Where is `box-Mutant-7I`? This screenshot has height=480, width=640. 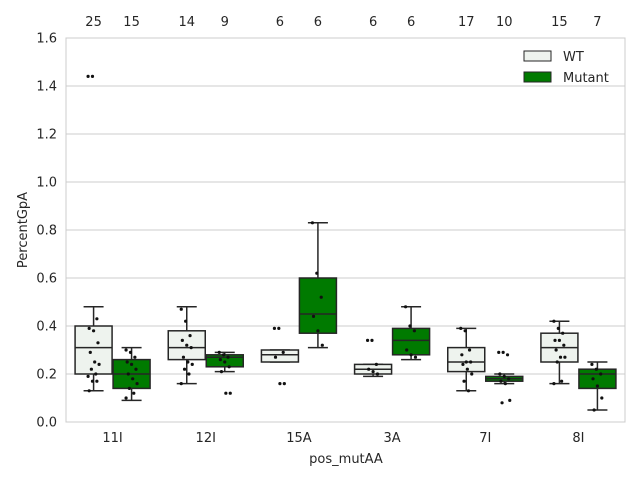
box-Mutant-7I is located at coordinates (504, 377).